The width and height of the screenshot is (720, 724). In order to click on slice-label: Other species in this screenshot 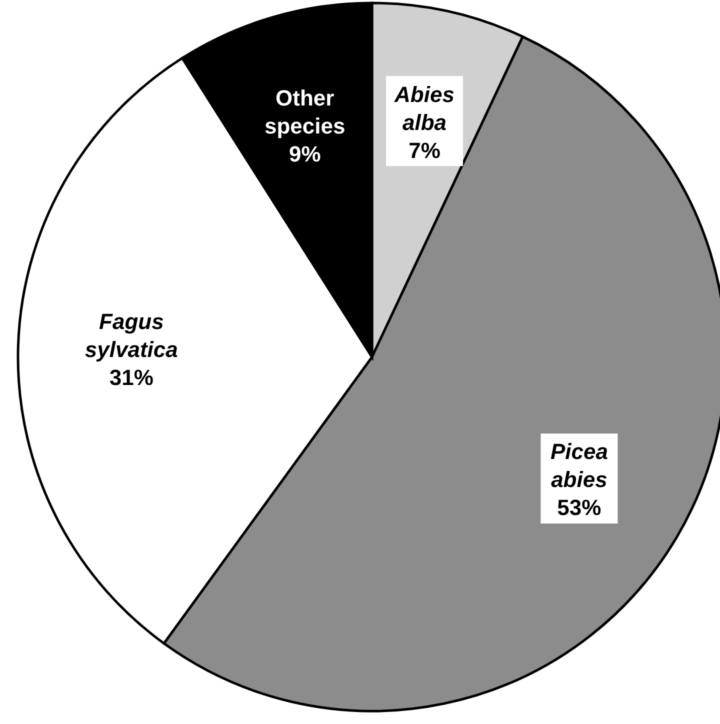, I will do `click(305, 112)`.